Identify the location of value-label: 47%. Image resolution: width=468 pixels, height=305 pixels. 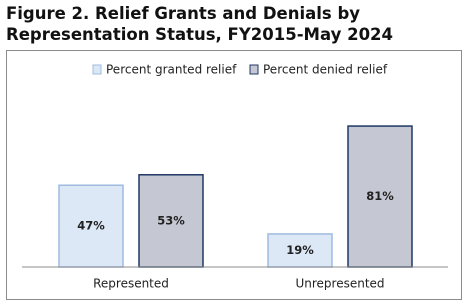
(91, 226).